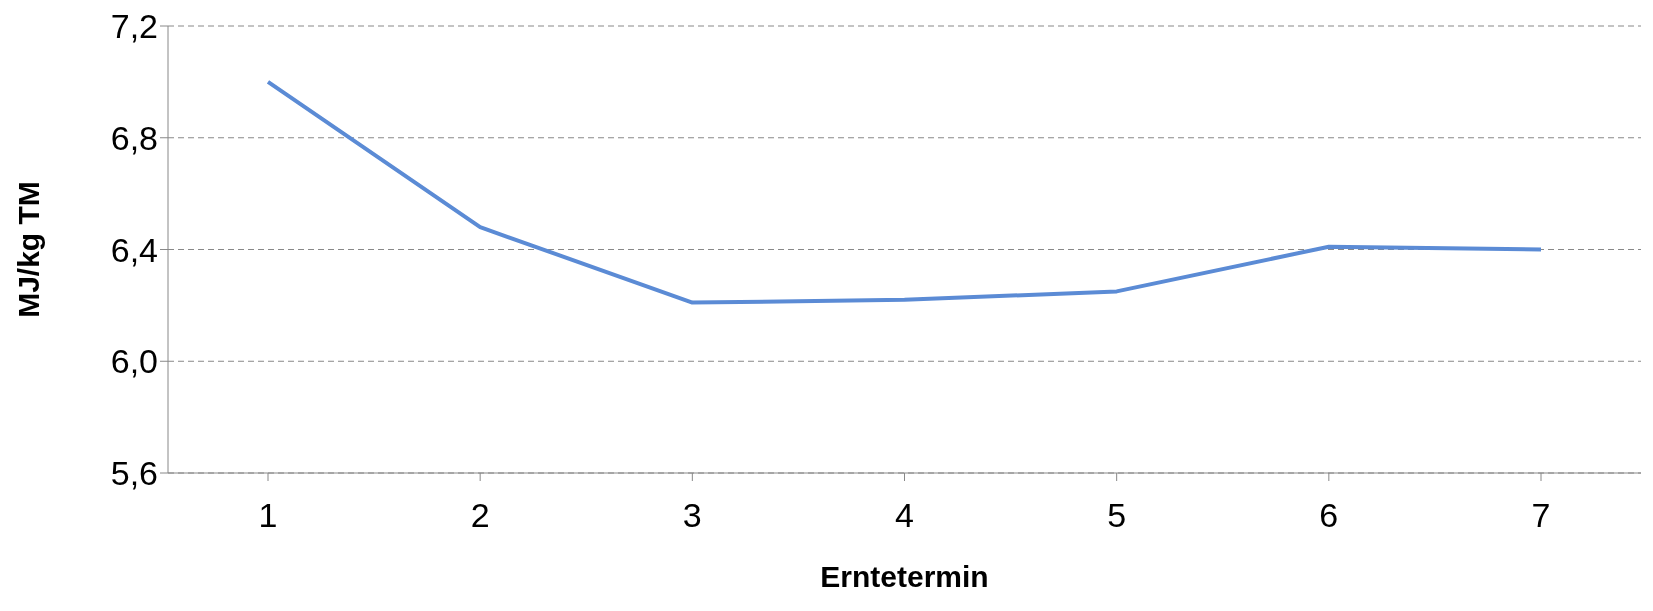 The height and width of the screenshot is (611, 1653). Describe the element at coordinates (904, 576) in the screenshot. I see `x-axis-title: Erntetermin` at that location.